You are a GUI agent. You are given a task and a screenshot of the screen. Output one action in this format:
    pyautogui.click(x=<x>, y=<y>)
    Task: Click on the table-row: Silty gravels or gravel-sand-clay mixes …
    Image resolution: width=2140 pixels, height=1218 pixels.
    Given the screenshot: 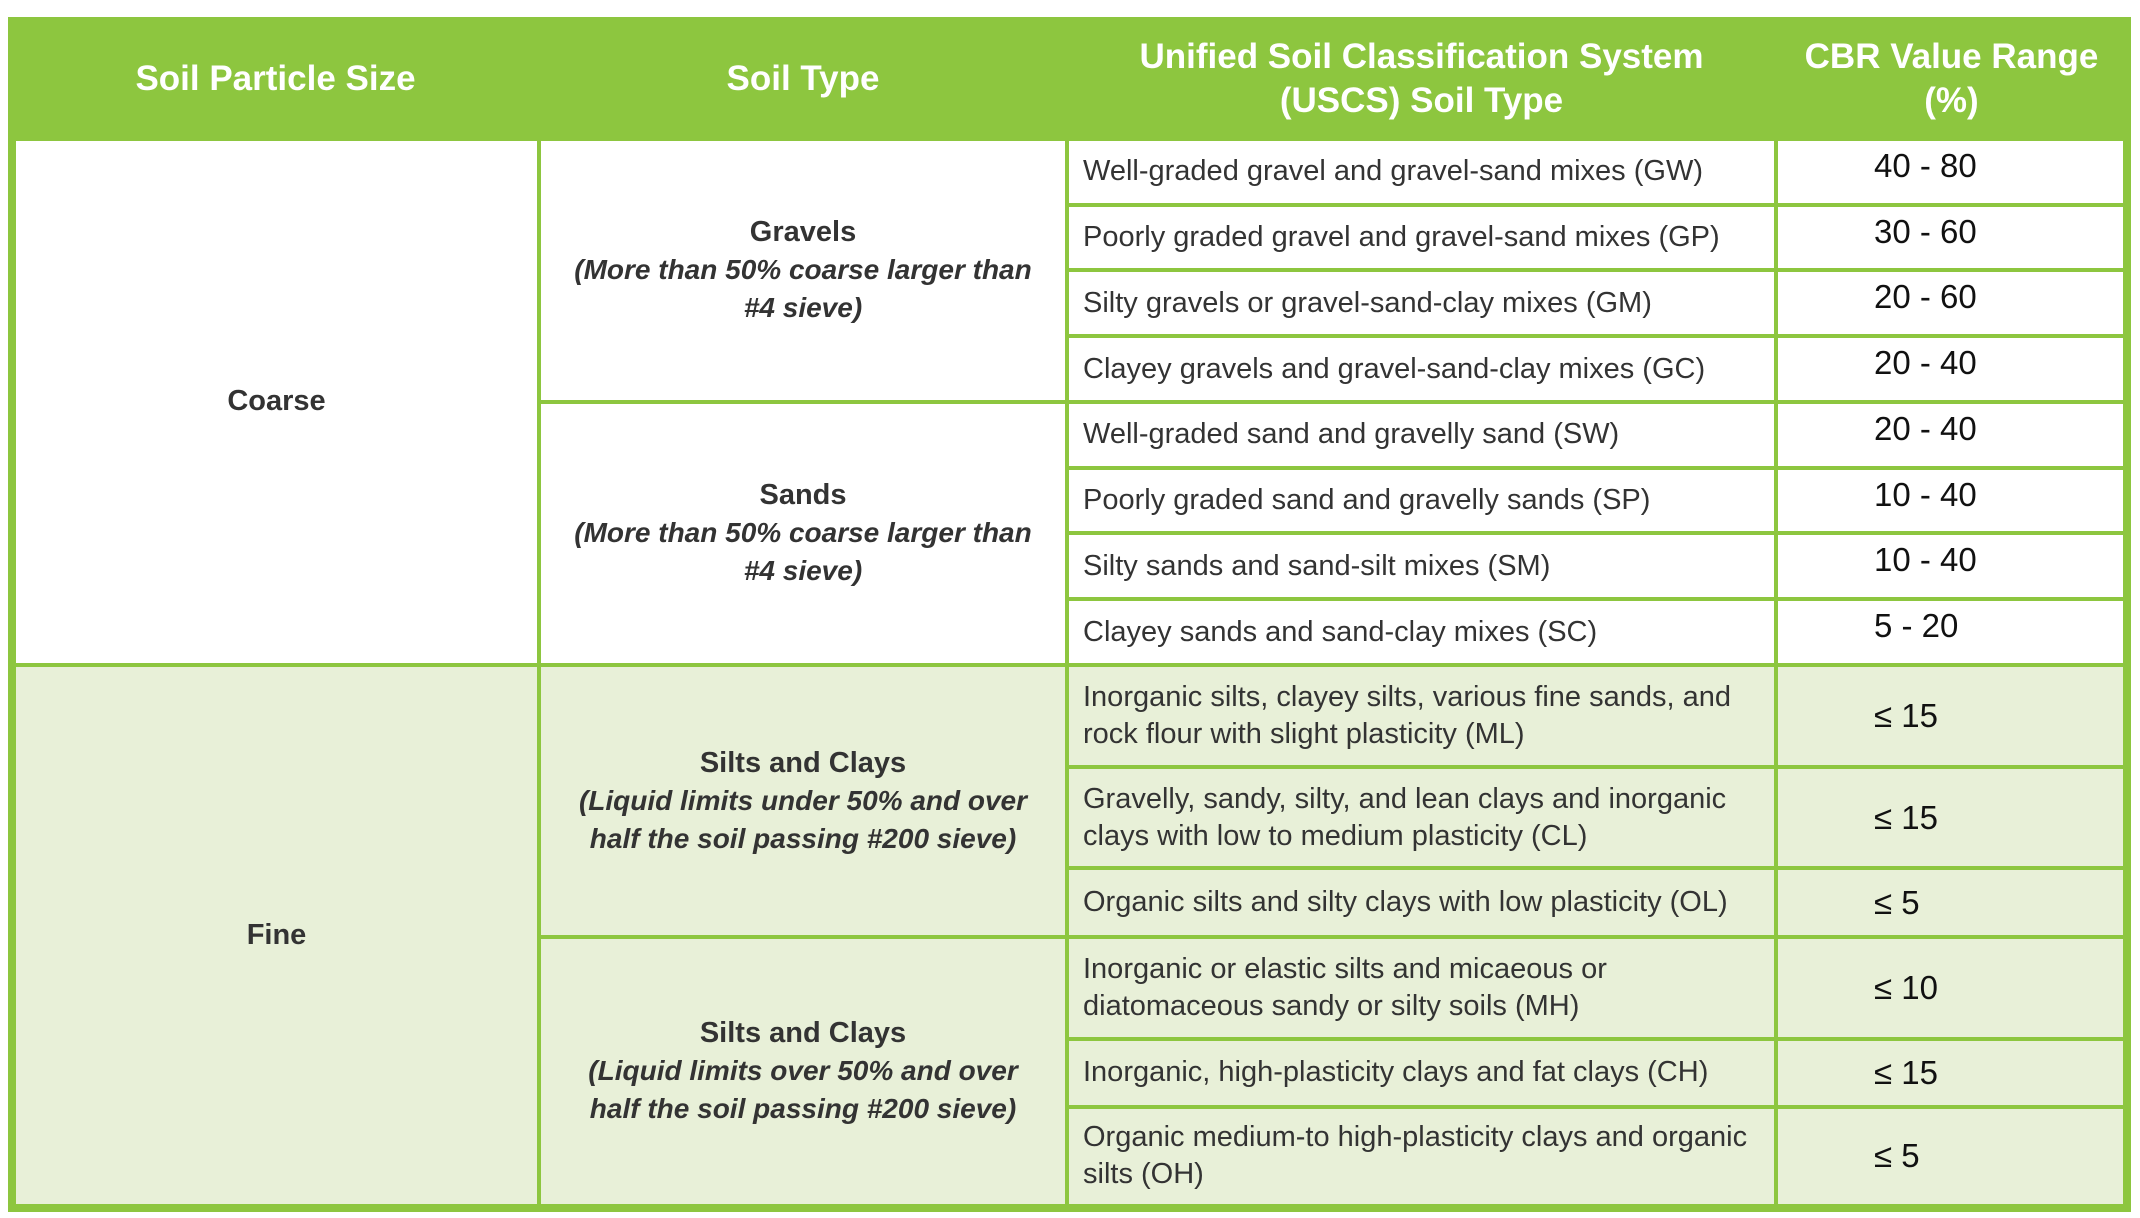 What is the action you would take?
    pyautogui.click(x=1070, y=303)
    